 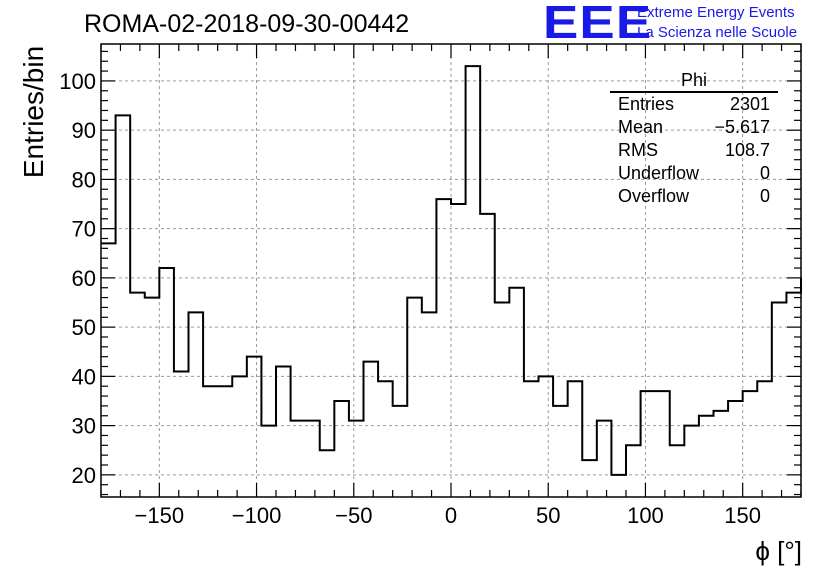 I want to click on y-tick-label: 60, so click(x=84, y=278).